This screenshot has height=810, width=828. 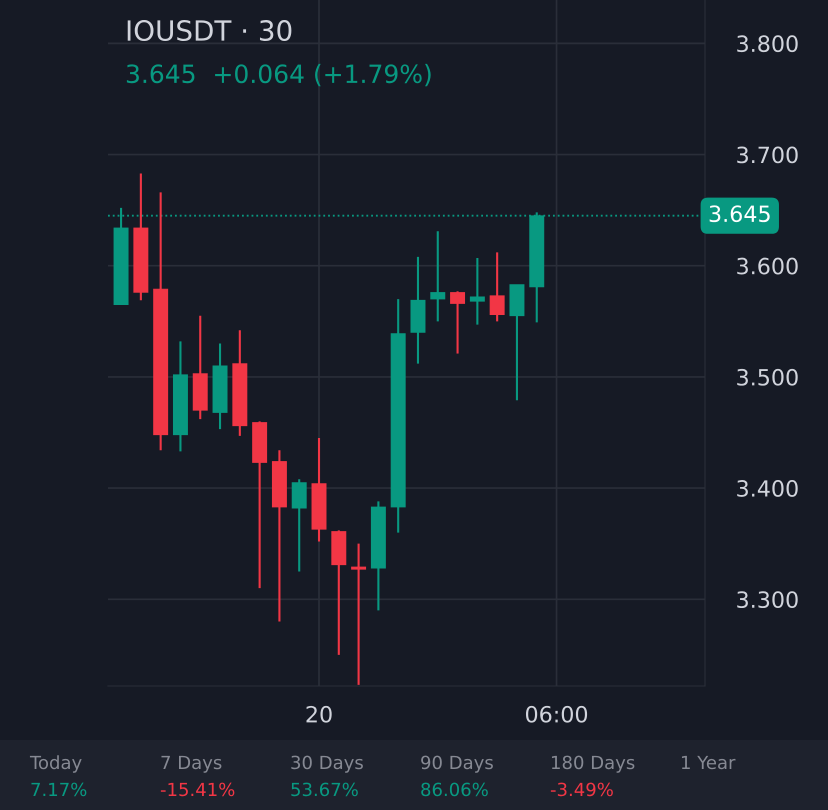 I want to click on y-tick-label: 3.700, so click(x=767, y=155).